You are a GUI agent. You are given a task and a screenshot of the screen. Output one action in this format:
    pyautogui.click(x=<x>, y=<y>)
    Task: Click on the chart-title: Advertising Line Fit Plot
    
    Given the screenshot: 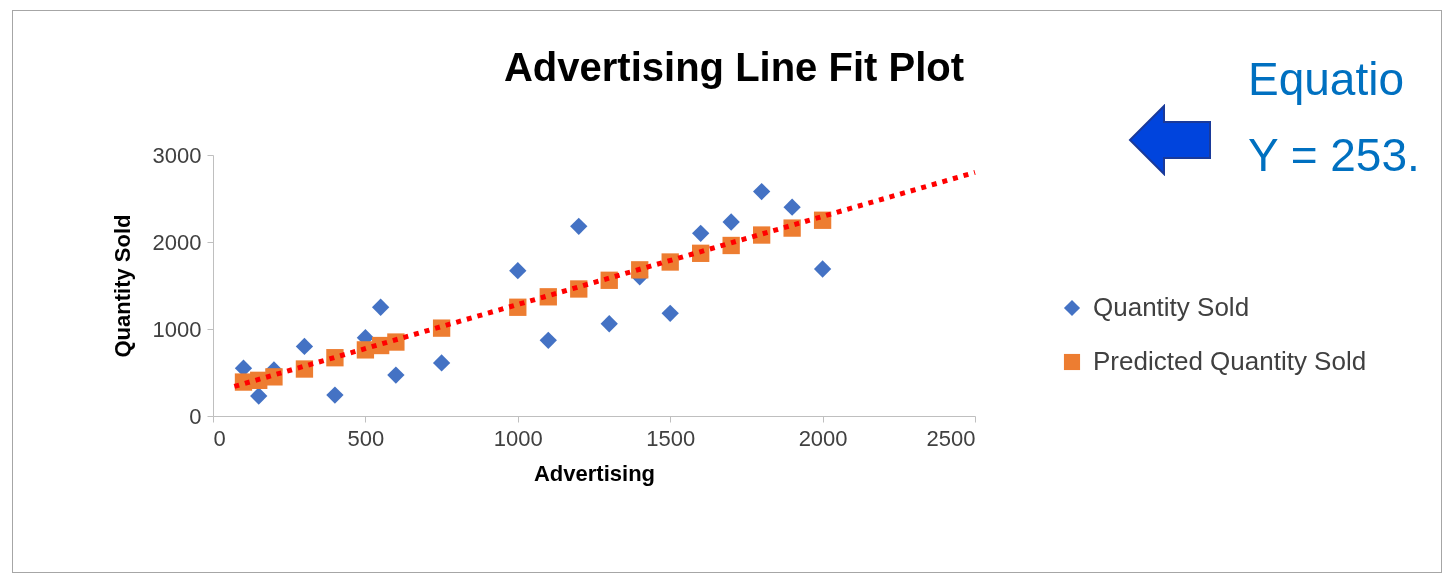 What is the action you would take?
    pyautogui.click(x=734, y=67)
    